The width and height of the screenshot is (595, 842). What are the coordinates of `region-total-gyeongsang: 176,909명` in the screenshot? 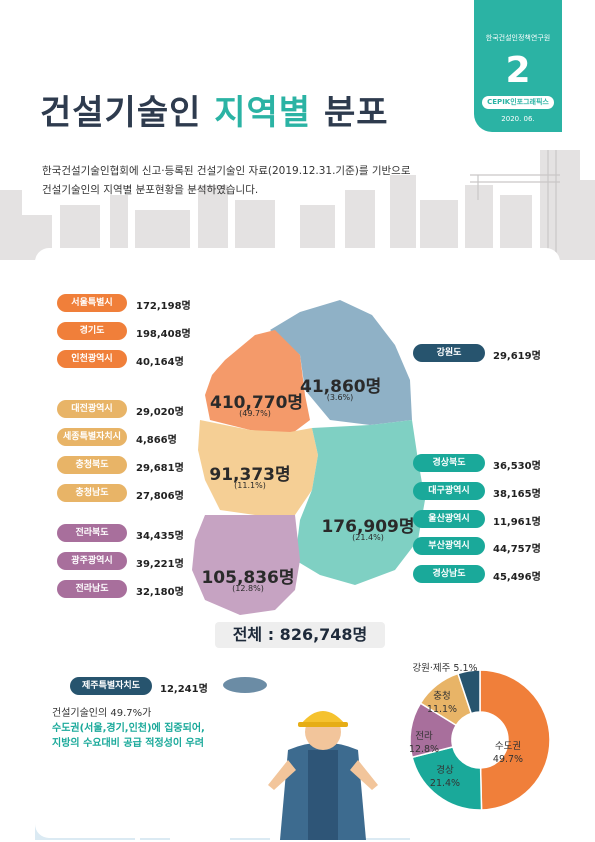 It's located at (368, 527).